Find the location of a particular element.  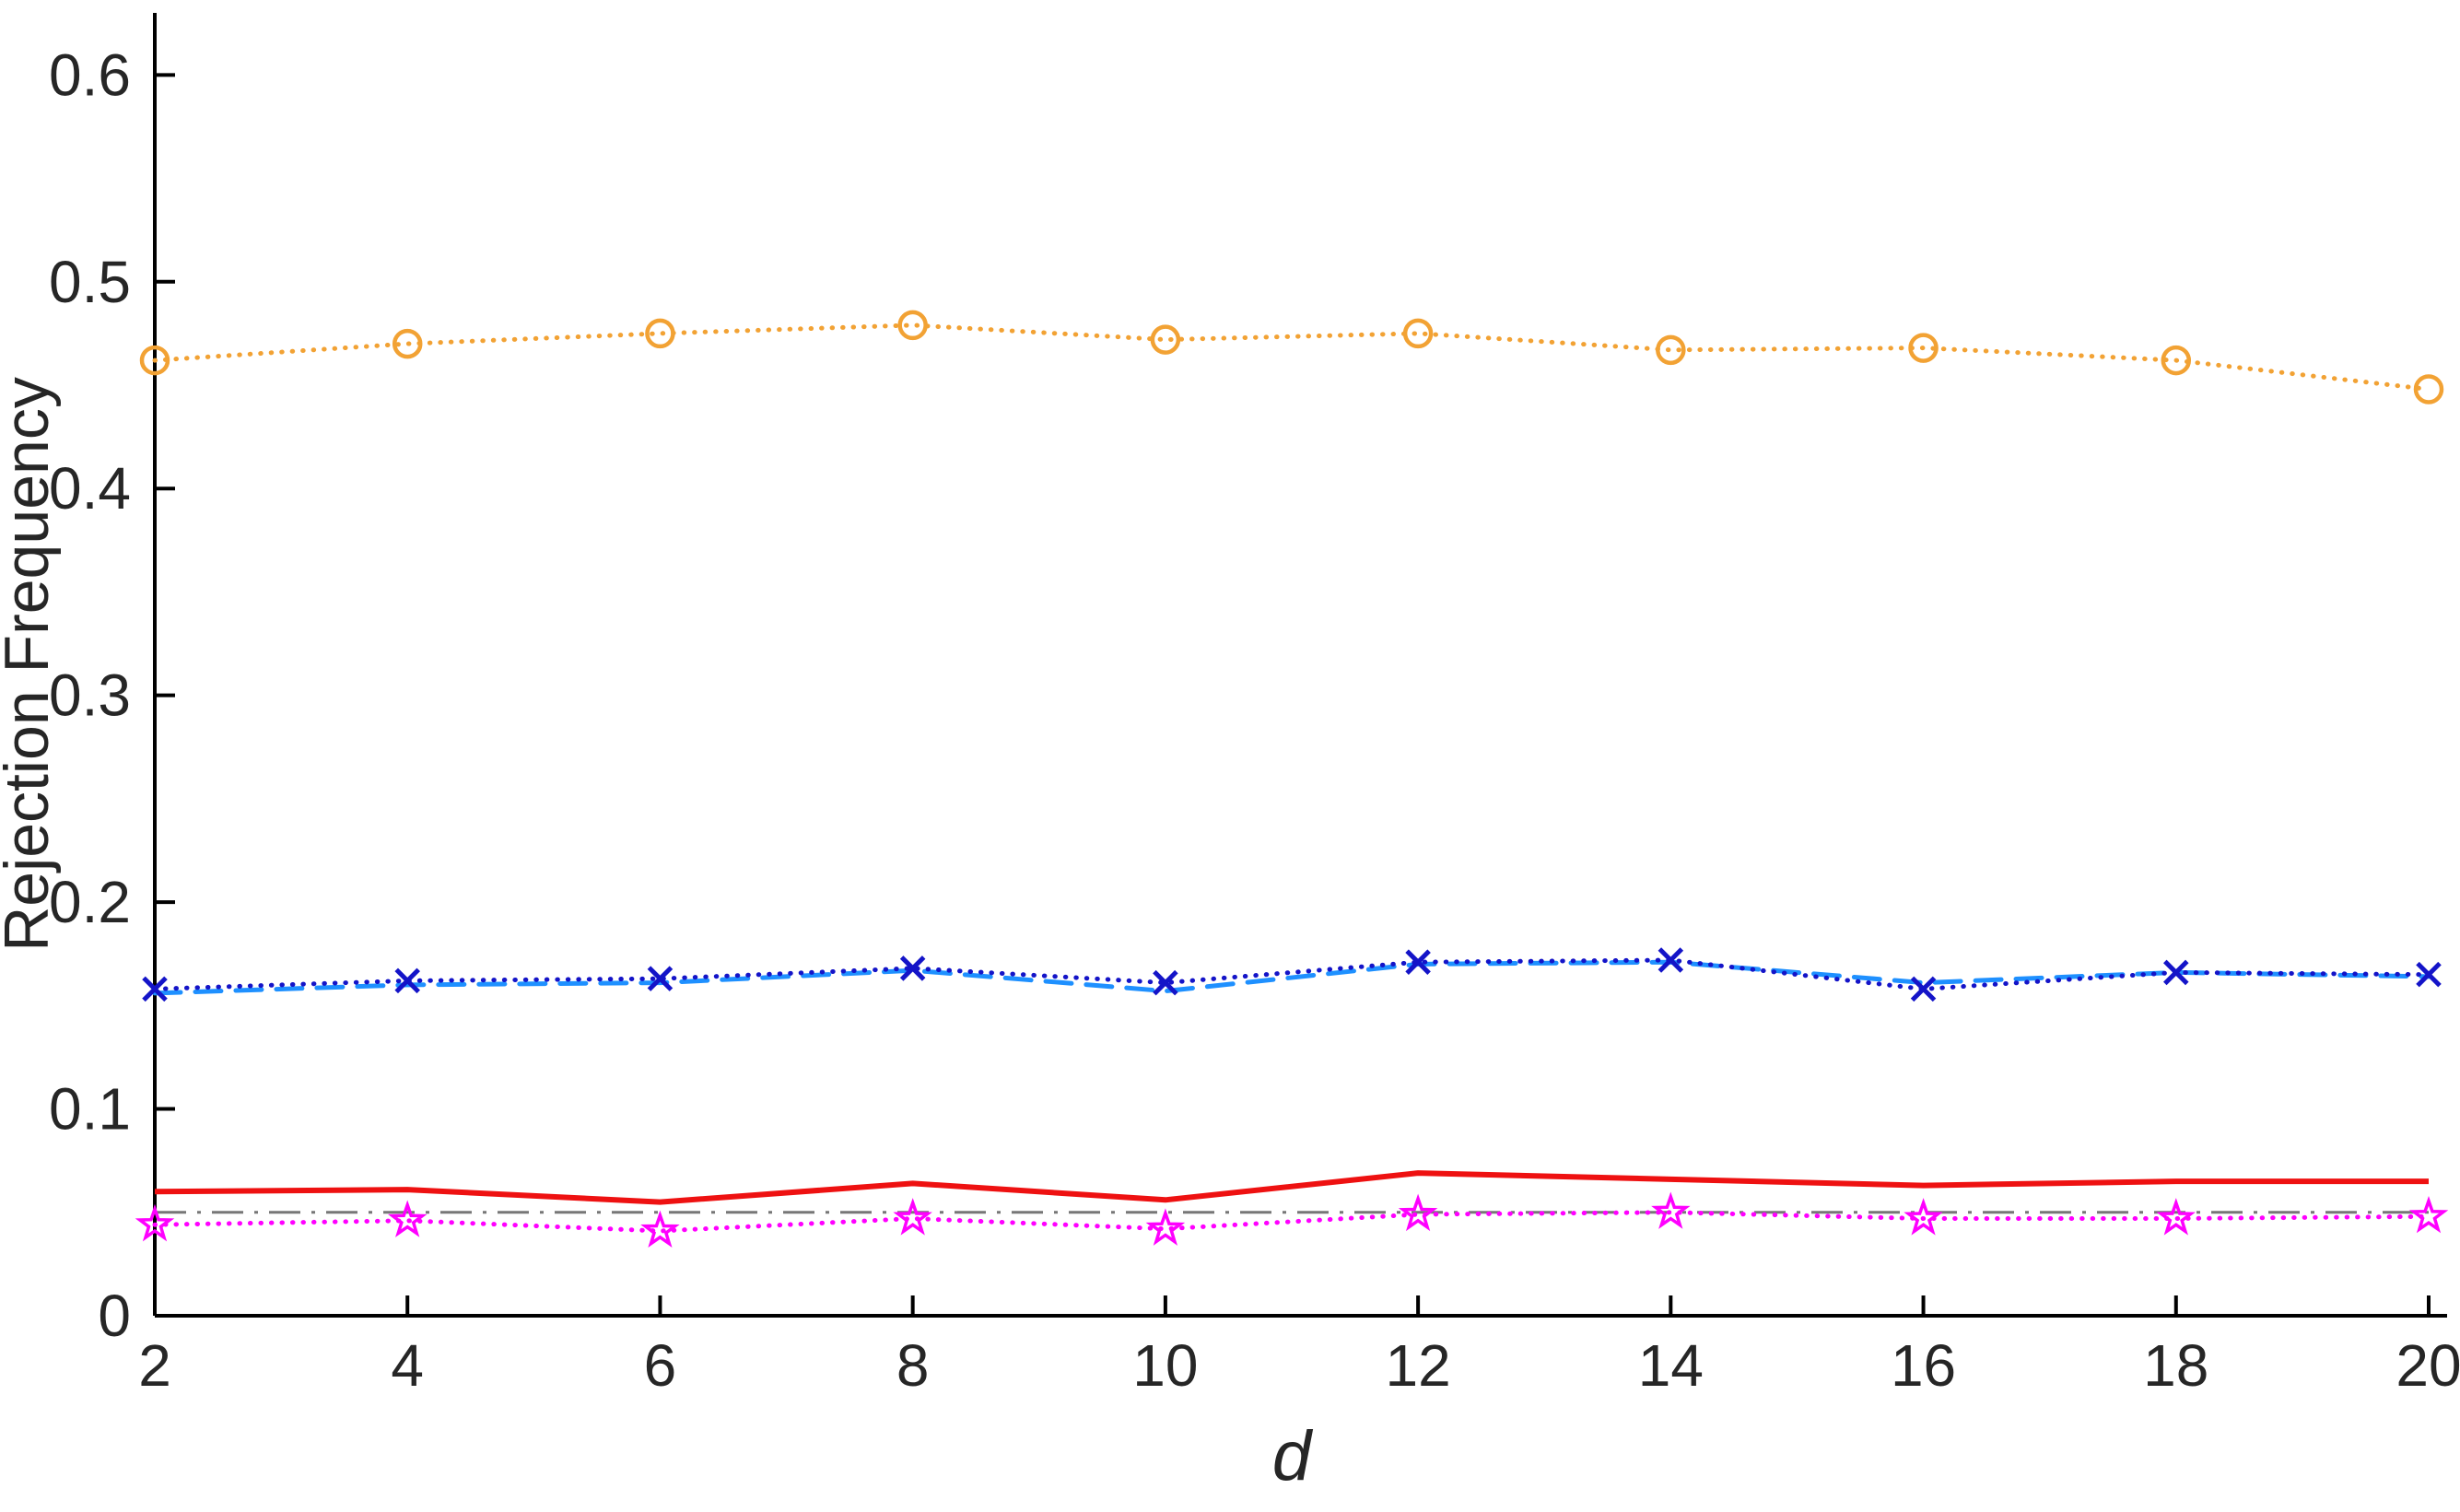

y-tick-label: 0 is located at coordinates (115, 1316).